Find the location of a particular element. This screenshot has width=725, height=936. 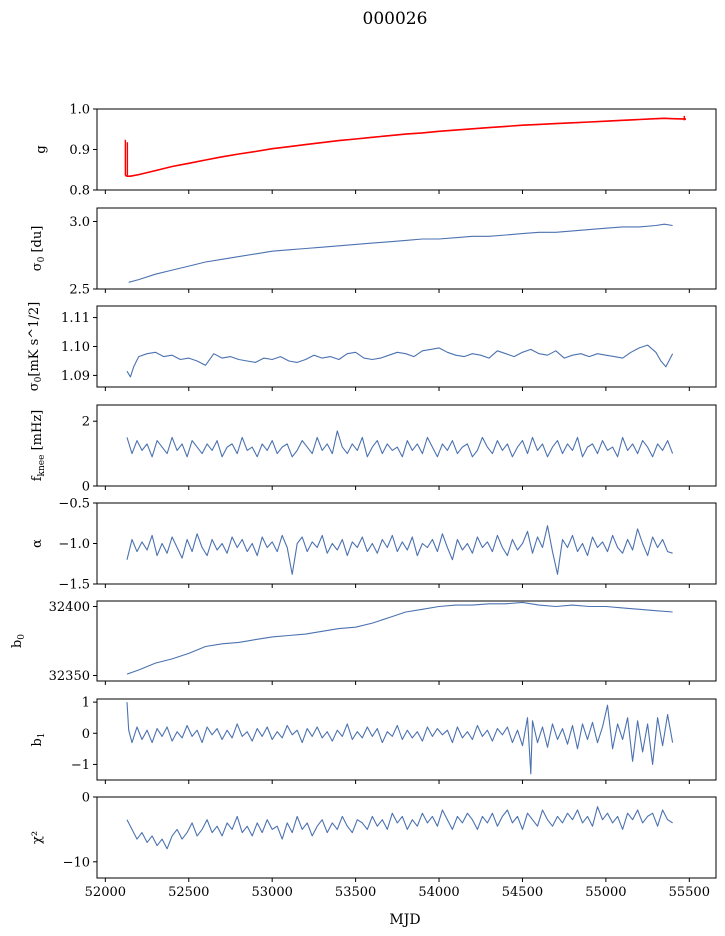

y-tick-label: 2 is located at coordinates (86, 422).